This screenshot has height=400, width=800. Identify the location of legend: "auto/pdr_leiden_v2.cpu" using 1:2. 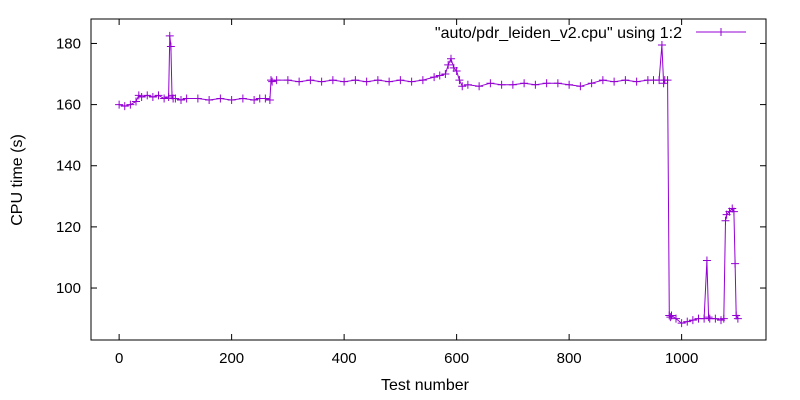
(590, 33).